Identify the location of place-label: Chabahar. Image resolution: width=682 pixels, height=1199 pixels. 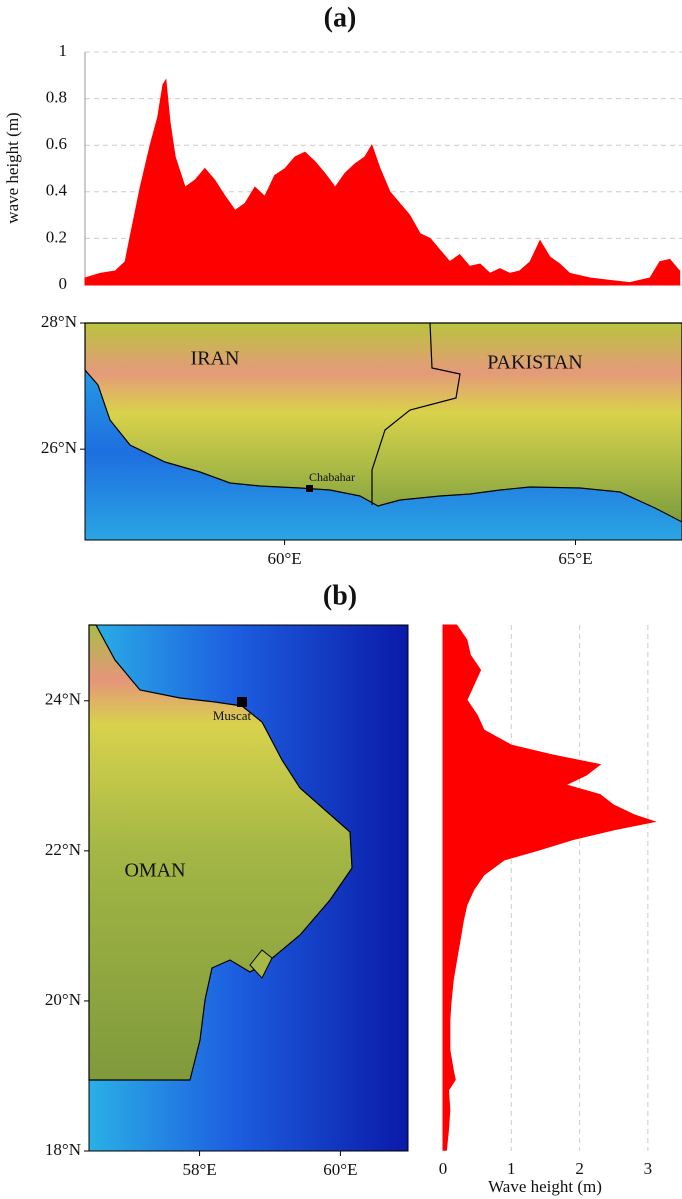
(332, 477).